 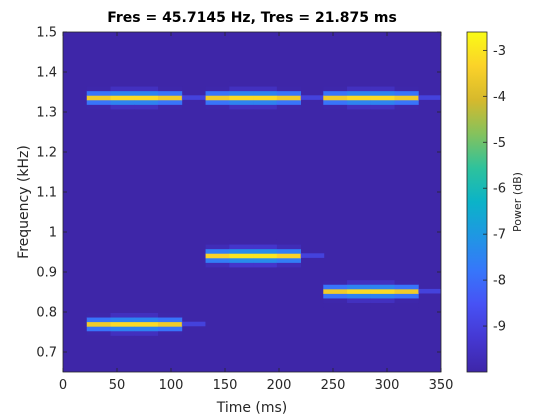 What do you see at coordinates (499, 51) in the screenshot?
I see `colorbar-tick-label: -3` at bounding box center [499, 51].